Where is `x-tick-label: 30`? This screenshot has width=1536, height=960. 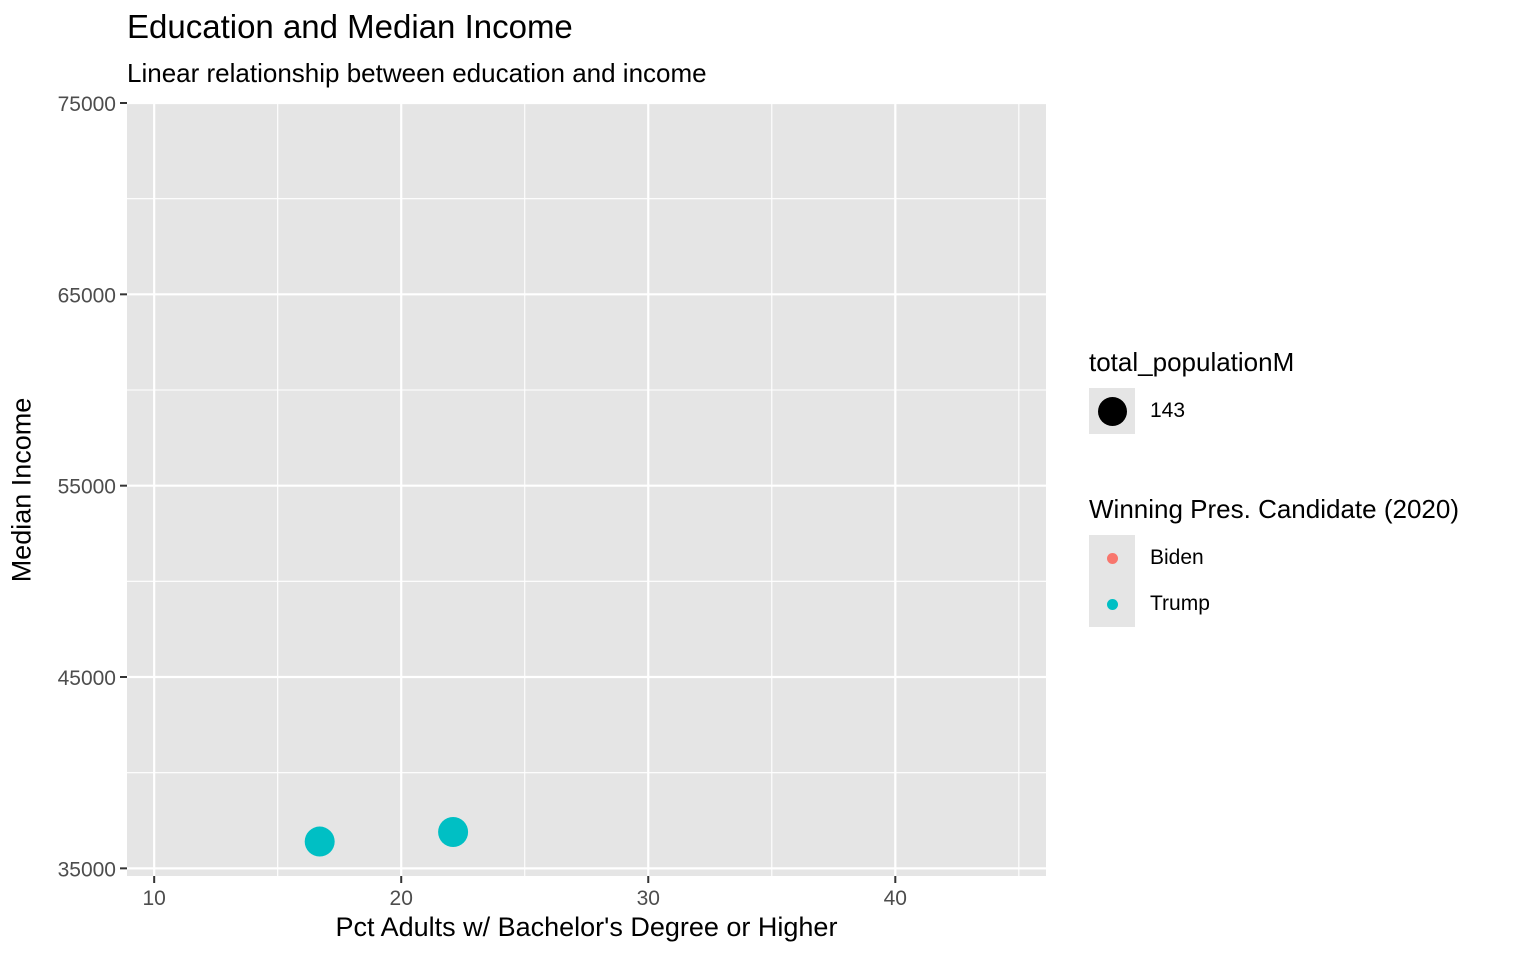
x-tick-label: 30 is located at coordinates (648, 898).